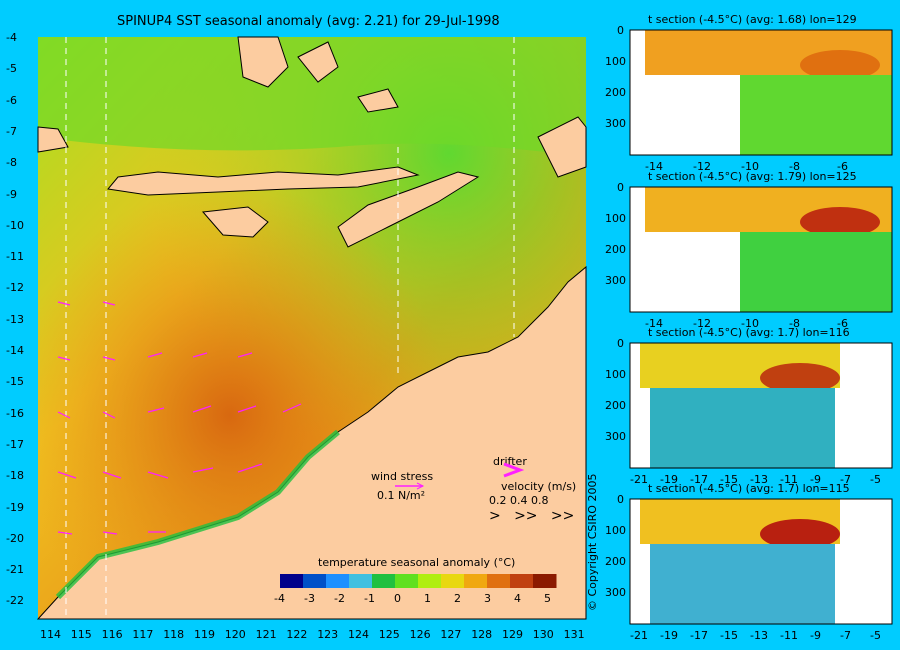  I want to click on lat-tick: -5, so click(11, 69).